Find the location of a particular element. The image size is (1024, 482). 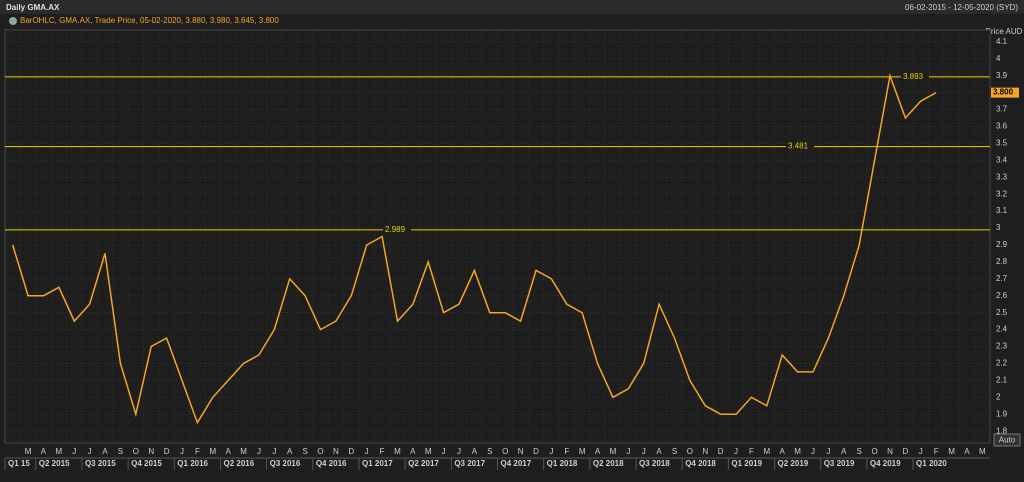

quarter-label: Q3 2015 is located at coordinates (100, 463).